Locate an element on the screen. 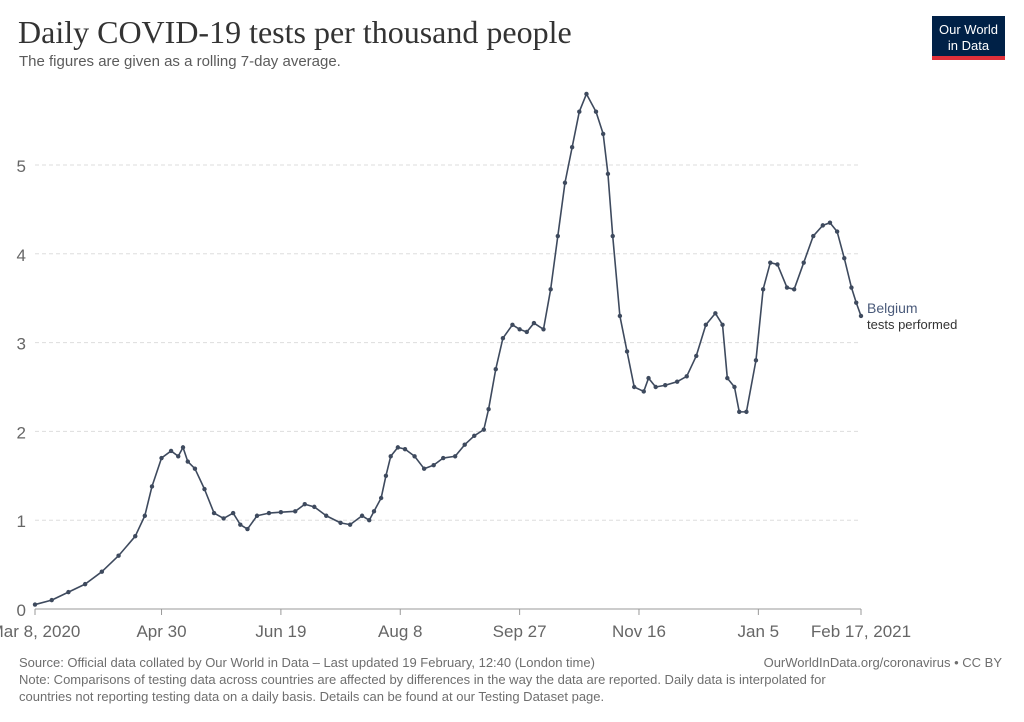  series-label: Belgium is located at coordinates (892, 308).